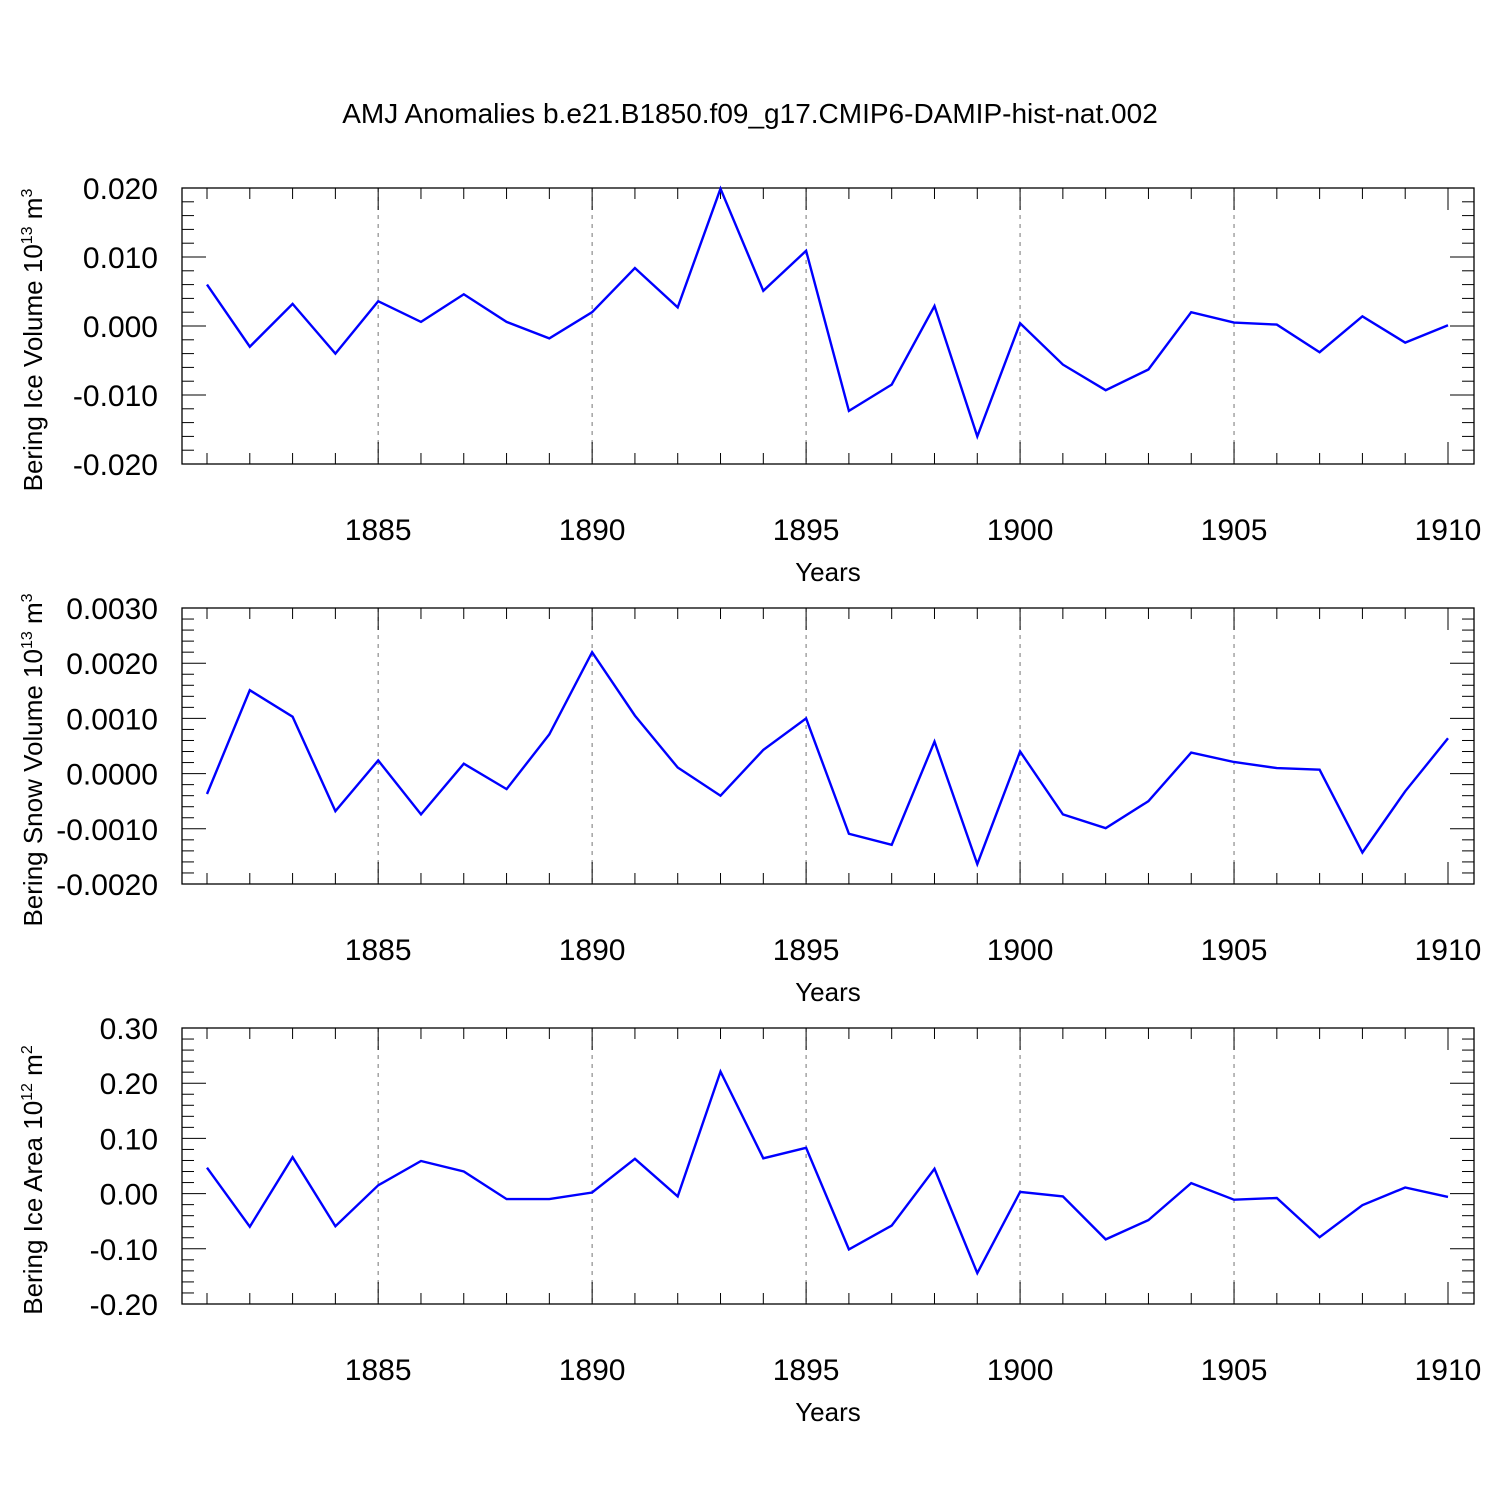 Image resolution: width=1500 pixels, height=1500 pixels. What do you see at coordinates (129, 1029) in the screenshot?
I see `y-tick-label: 0.30` at bounding box center [129, 1029].